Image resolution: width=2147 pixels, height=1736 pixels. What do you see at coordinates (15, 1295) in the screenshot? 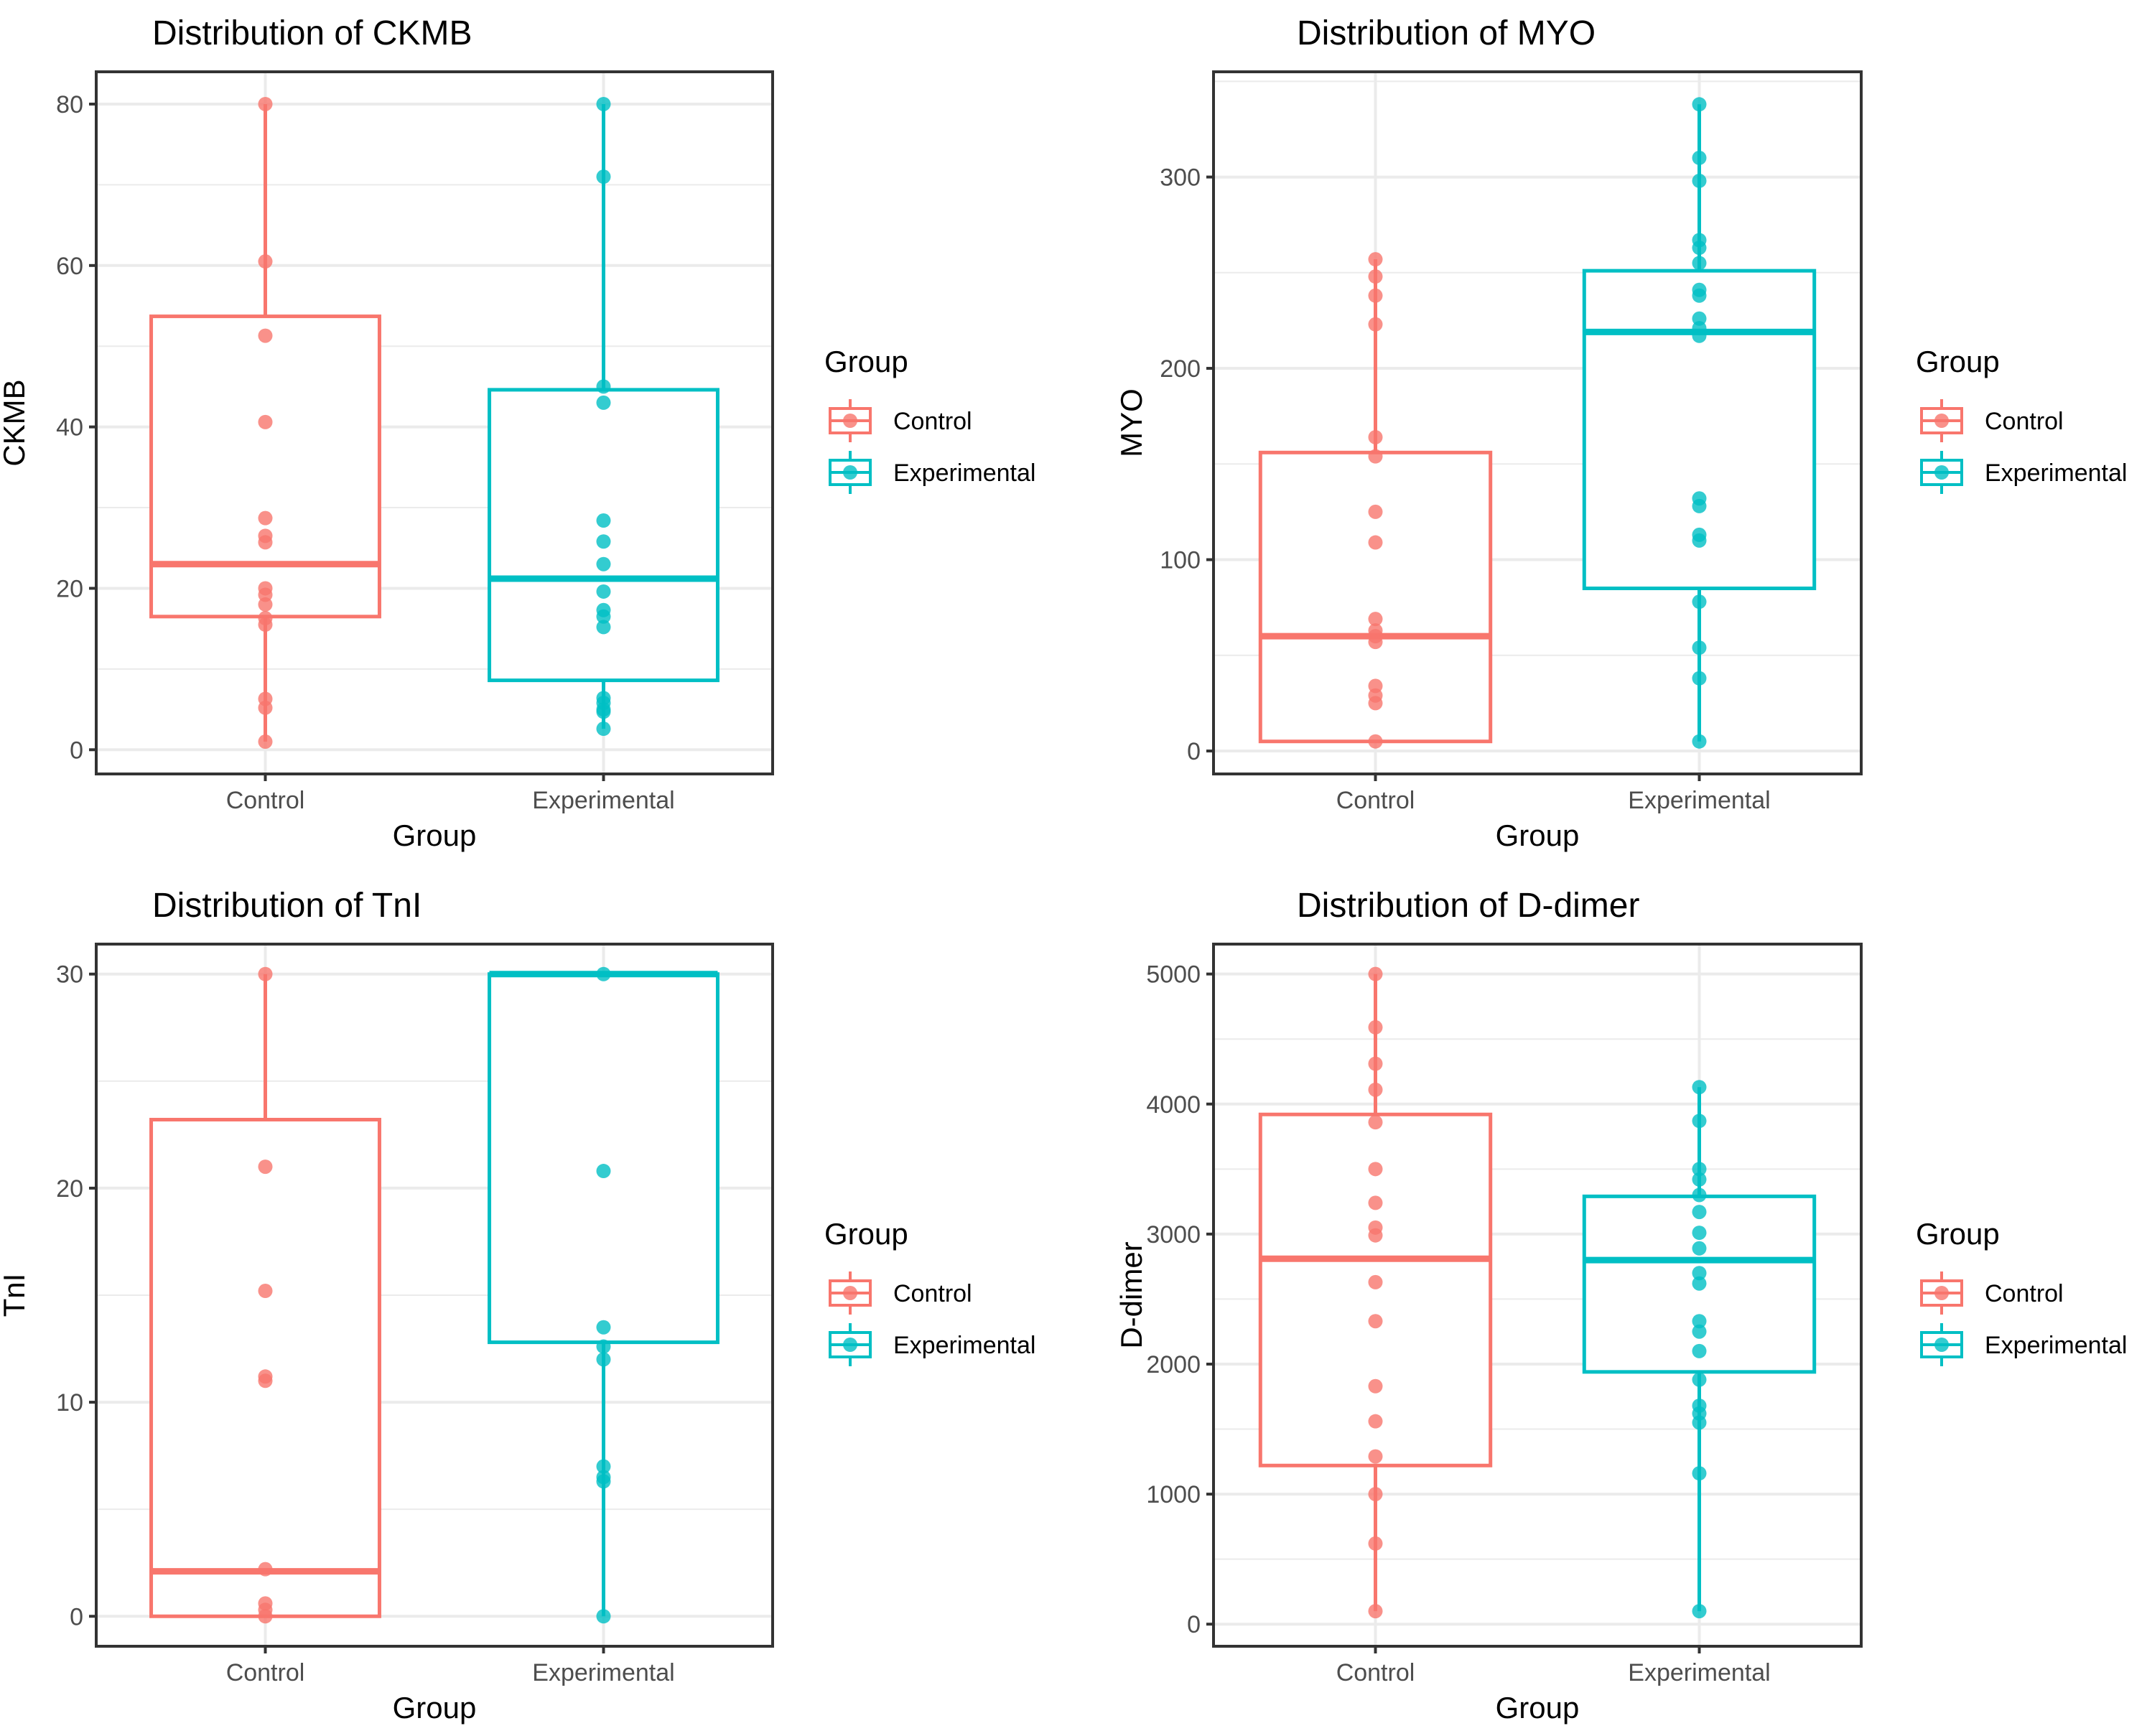
I see `y-axis-title: TnI` at bounding box center [15, 1295].